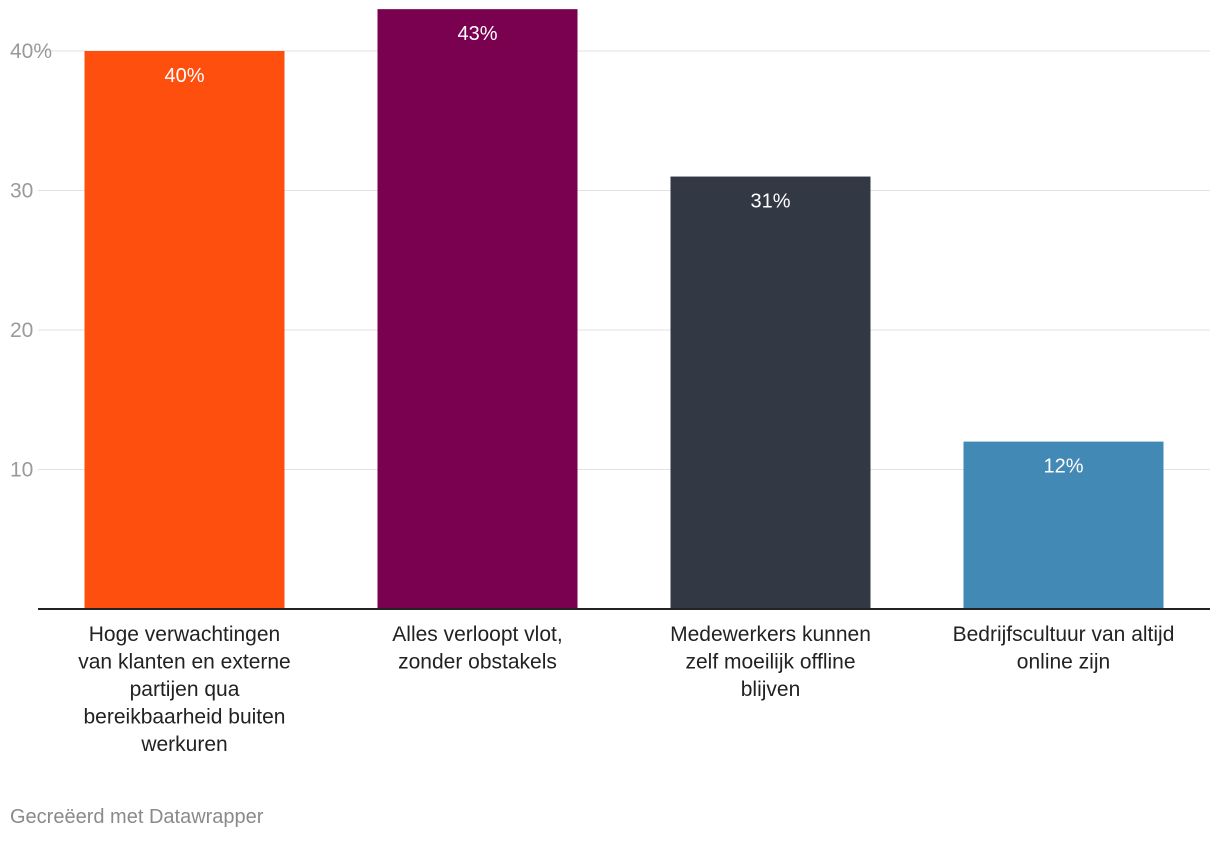 The width and height of the screenshot is (1220, 842). What do you see at coordinates (21, 330) in the screenshot?
I see `y-tick-label-20: 20` at bounding box center [21, 330].